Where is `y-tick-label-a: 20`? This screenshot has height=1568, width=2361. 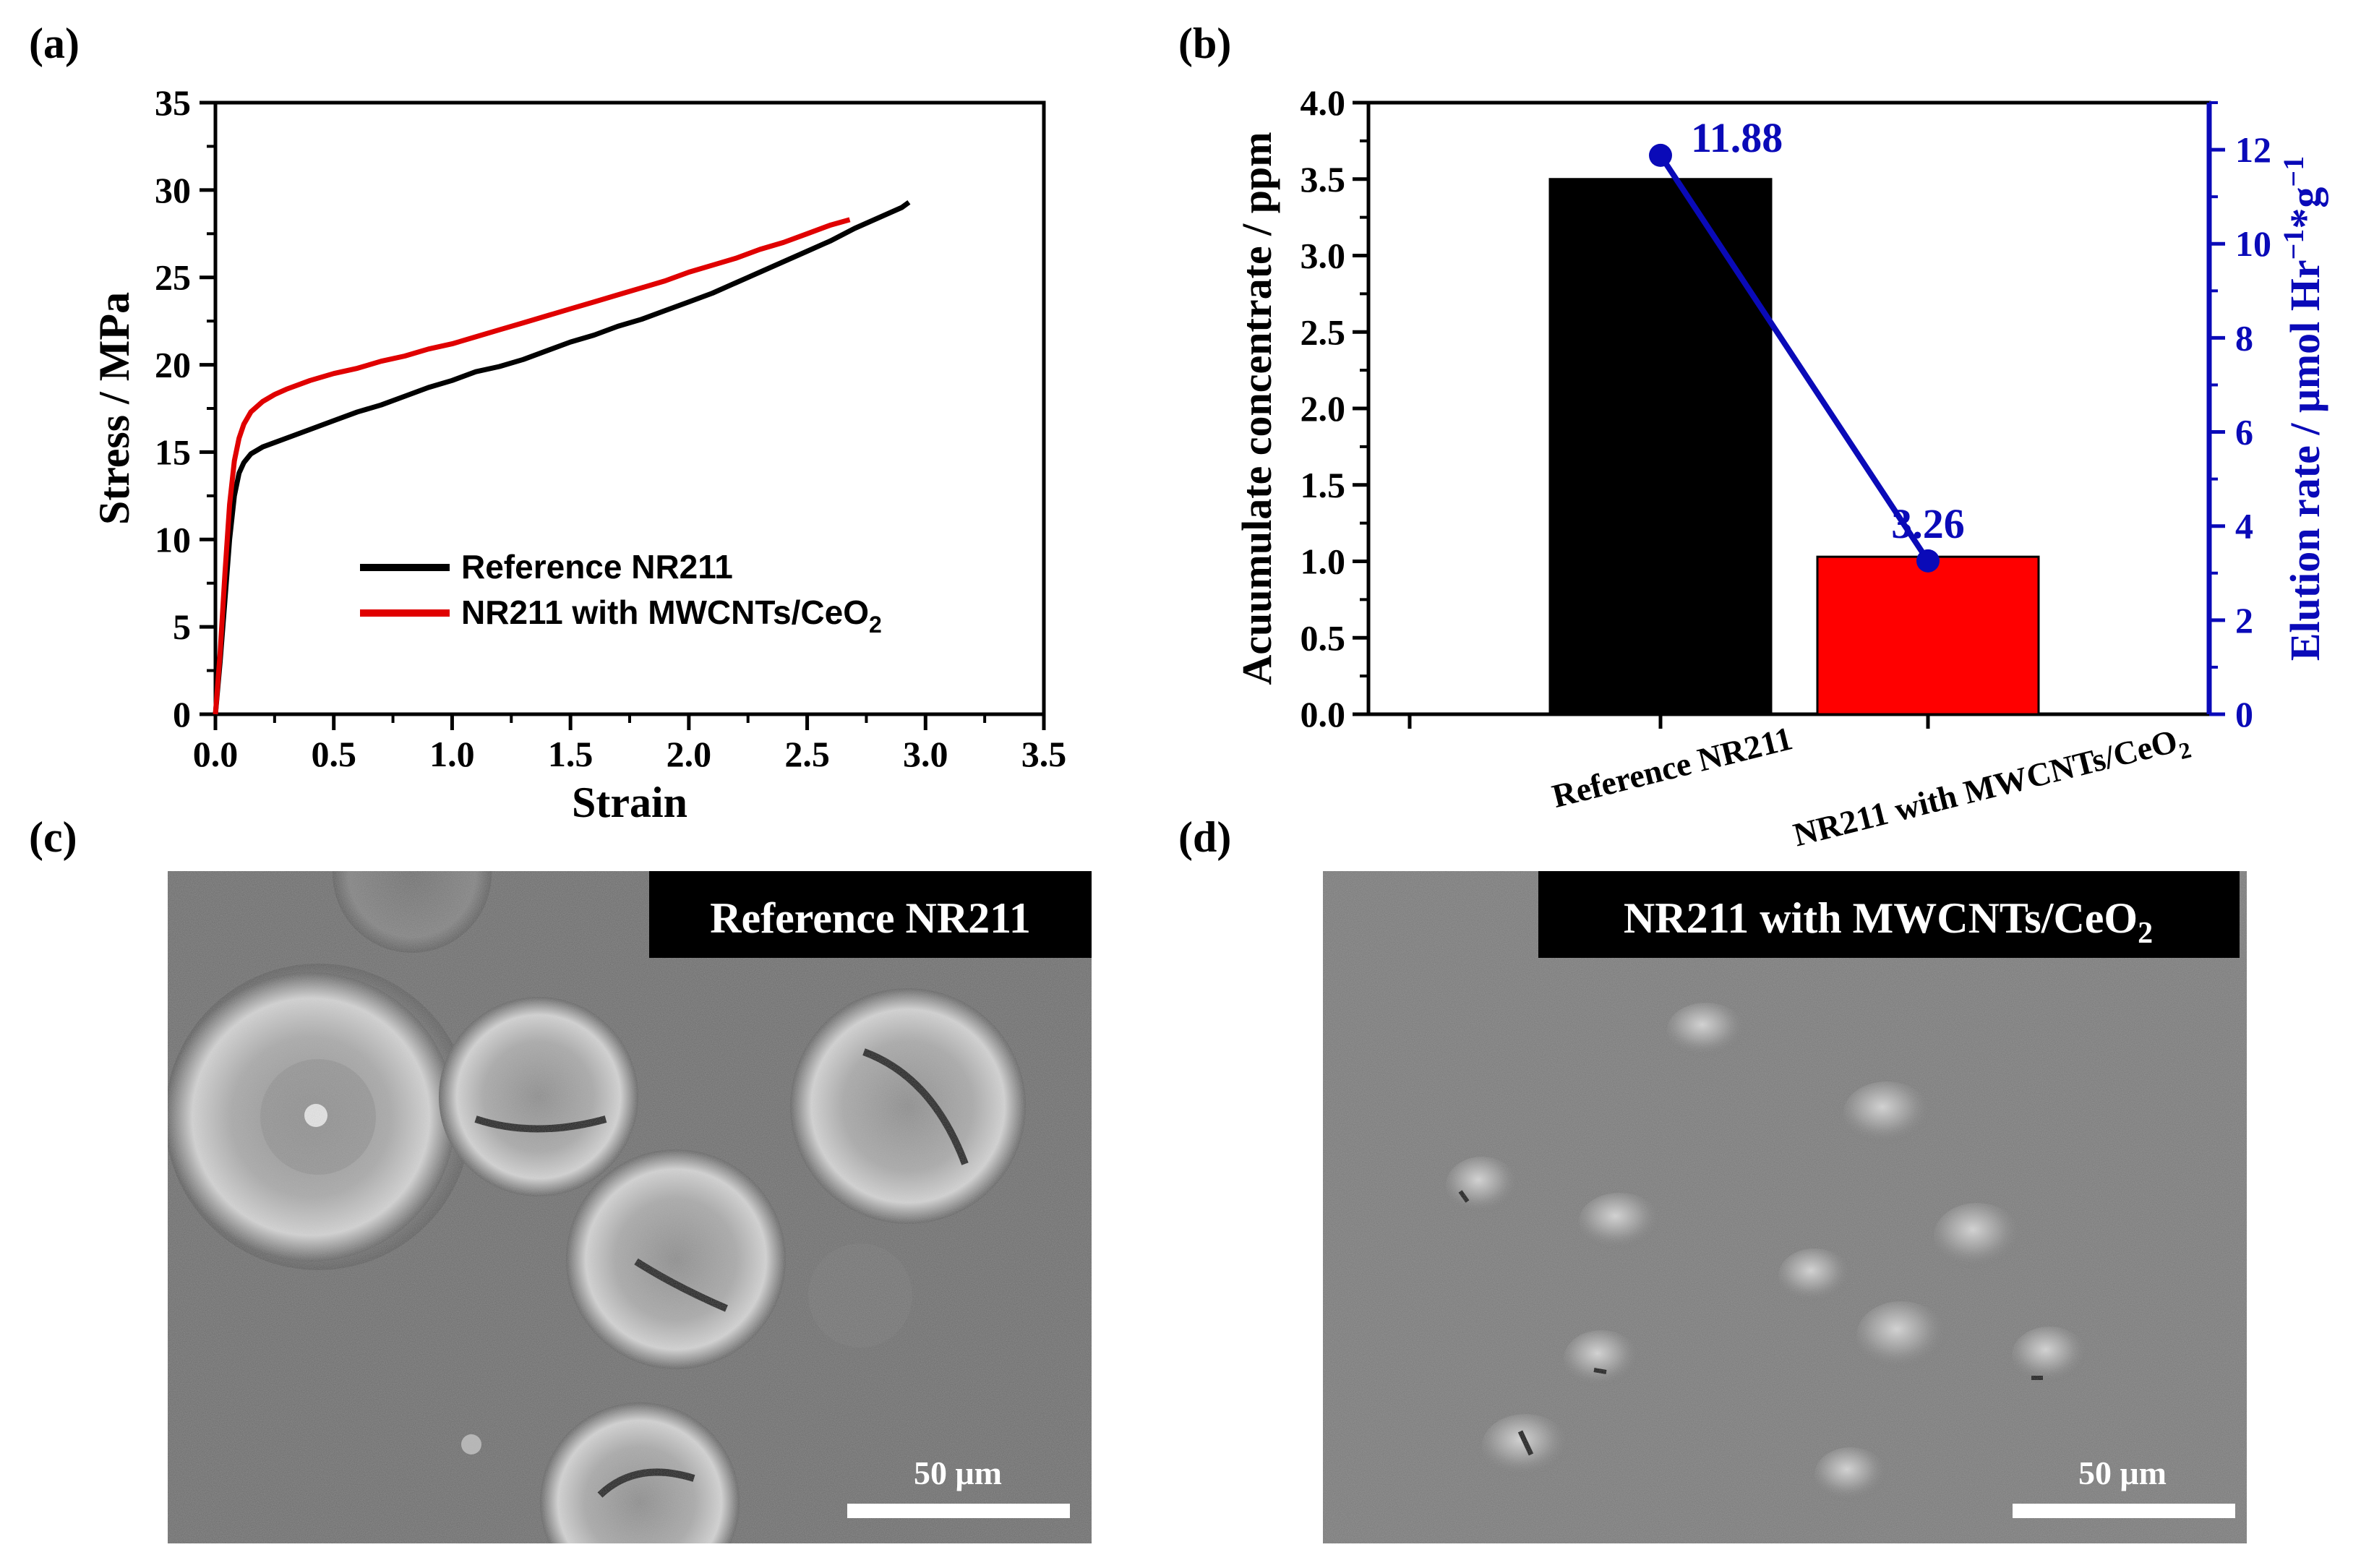 y-tick-label-a: 20 is located at coordinates (173, 365).